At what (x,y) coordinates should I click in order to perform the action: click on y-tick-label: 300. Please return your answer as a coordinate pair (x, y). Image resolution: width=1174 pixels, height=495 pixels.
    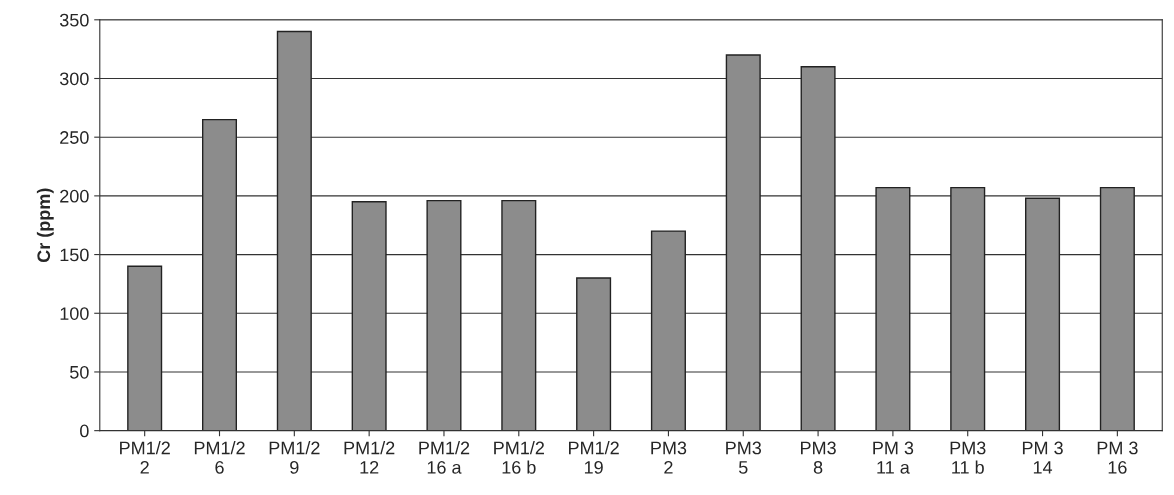
    Looking at the image, I should click on (74, 79).